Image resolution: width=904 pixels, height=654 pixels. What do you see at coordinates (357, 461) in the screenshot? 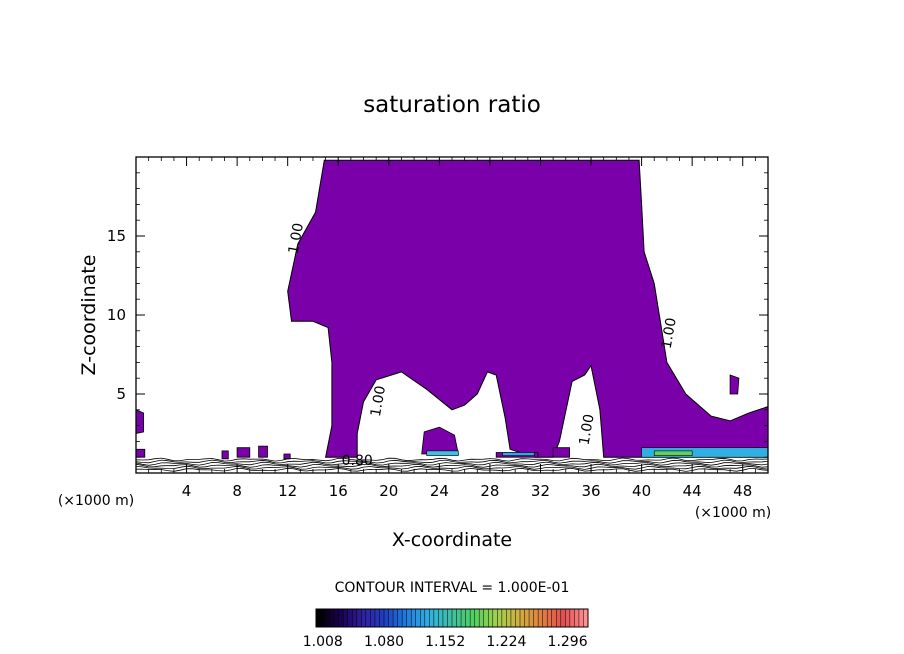
I see `contour-label: 0.80` at bounding box center [357, 461].